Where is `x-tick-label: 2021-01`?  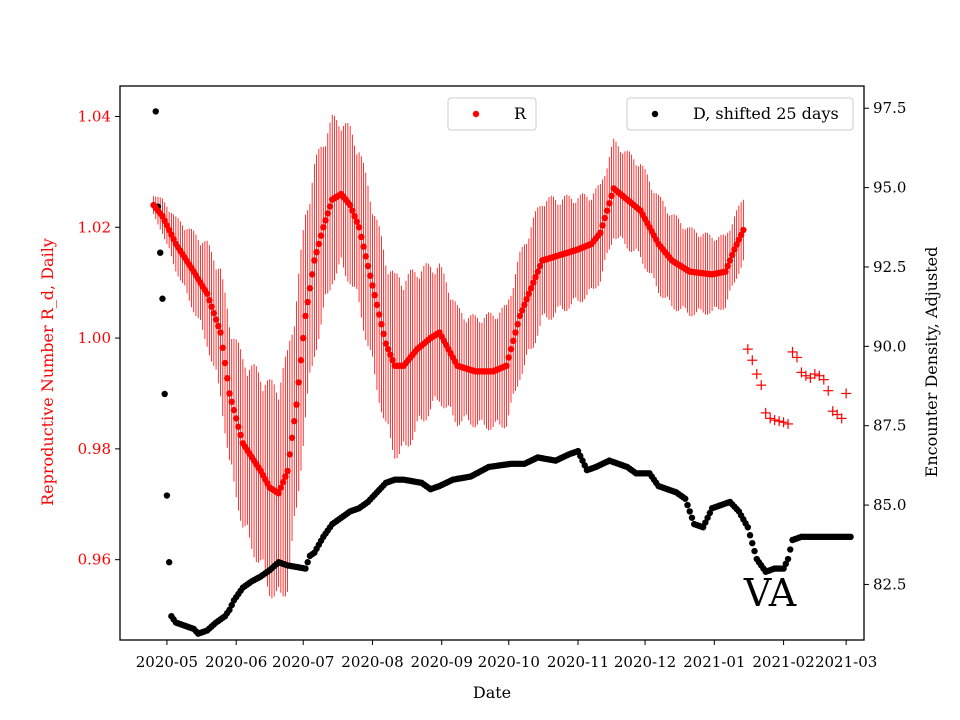 x-tick-label: 2021-01 is located at coordinates (714, 662).